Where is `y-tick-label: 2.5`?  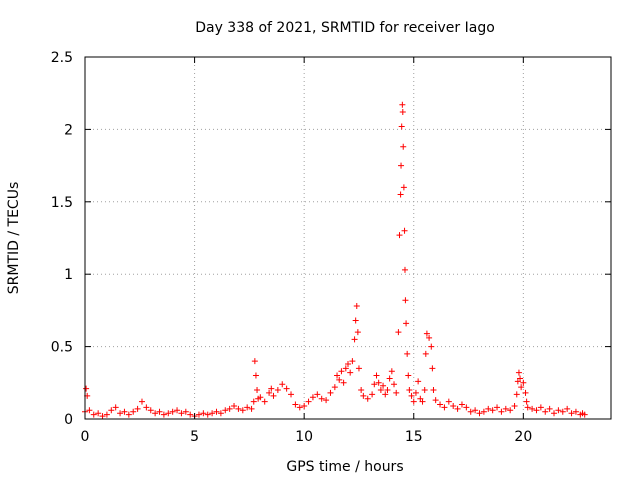 y-tick-label: 2.5 is located at coordinates (62, 58).